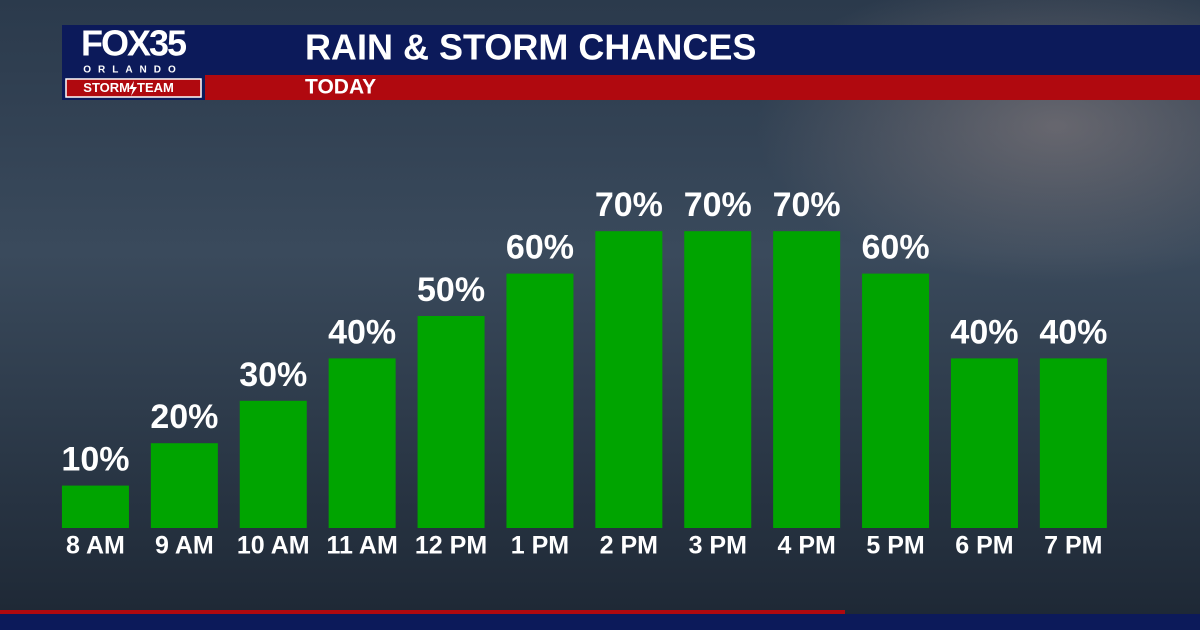  What do you see at coordinates (540, 546) in the screenshot?
I see `x-tick-label: 1 PM` at bounding box center [540, 546].